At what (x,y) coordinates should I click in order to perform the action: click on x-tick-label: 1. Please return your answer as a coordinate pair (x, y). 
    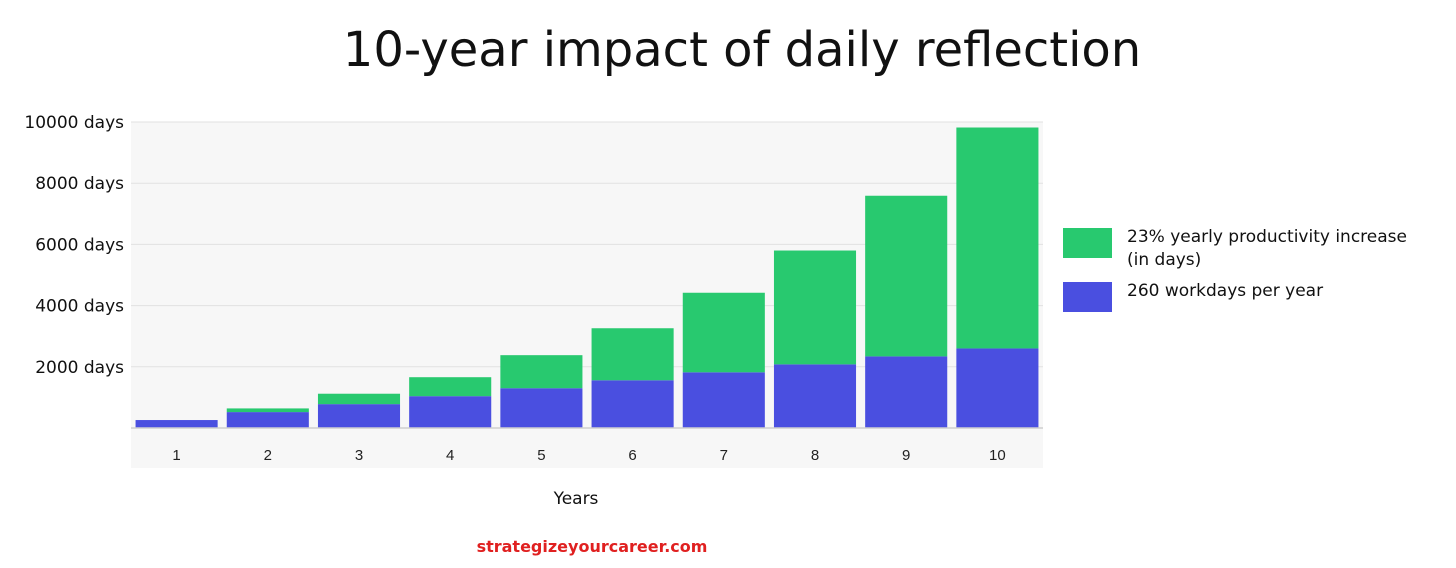
    Looking at the image, I should click on (176, 455).